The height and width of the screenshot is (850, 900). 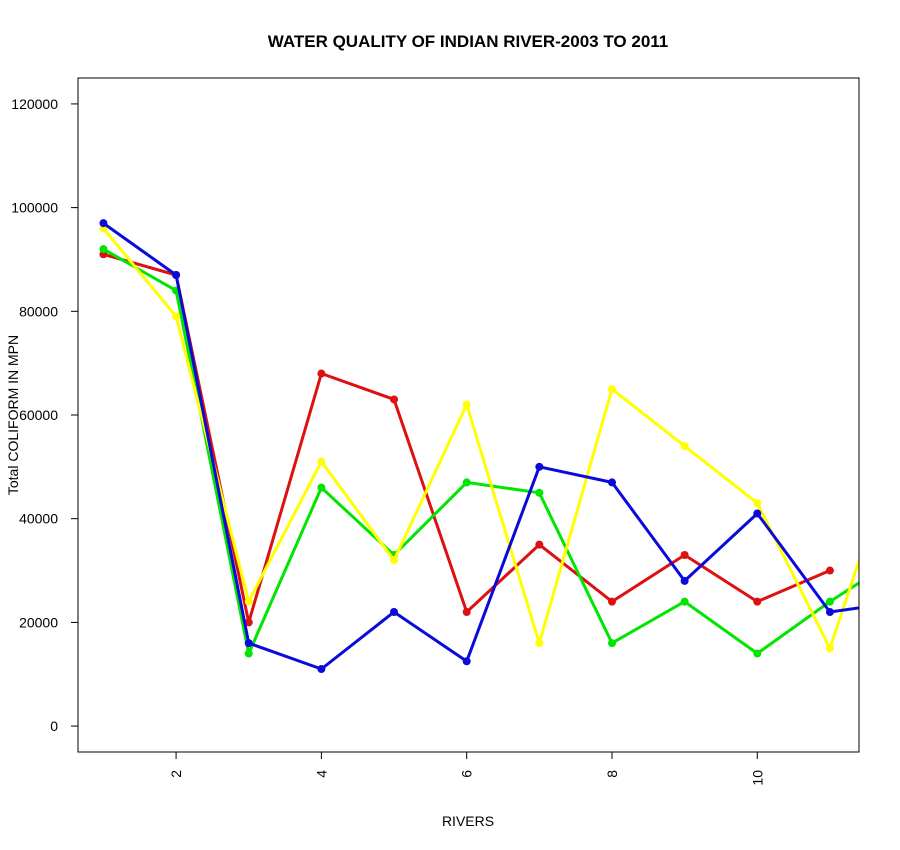 What do you see at coordinates (757, 778) in the screenshot?
I see `x-tick-label: 10` at bounding box center [757, 778].